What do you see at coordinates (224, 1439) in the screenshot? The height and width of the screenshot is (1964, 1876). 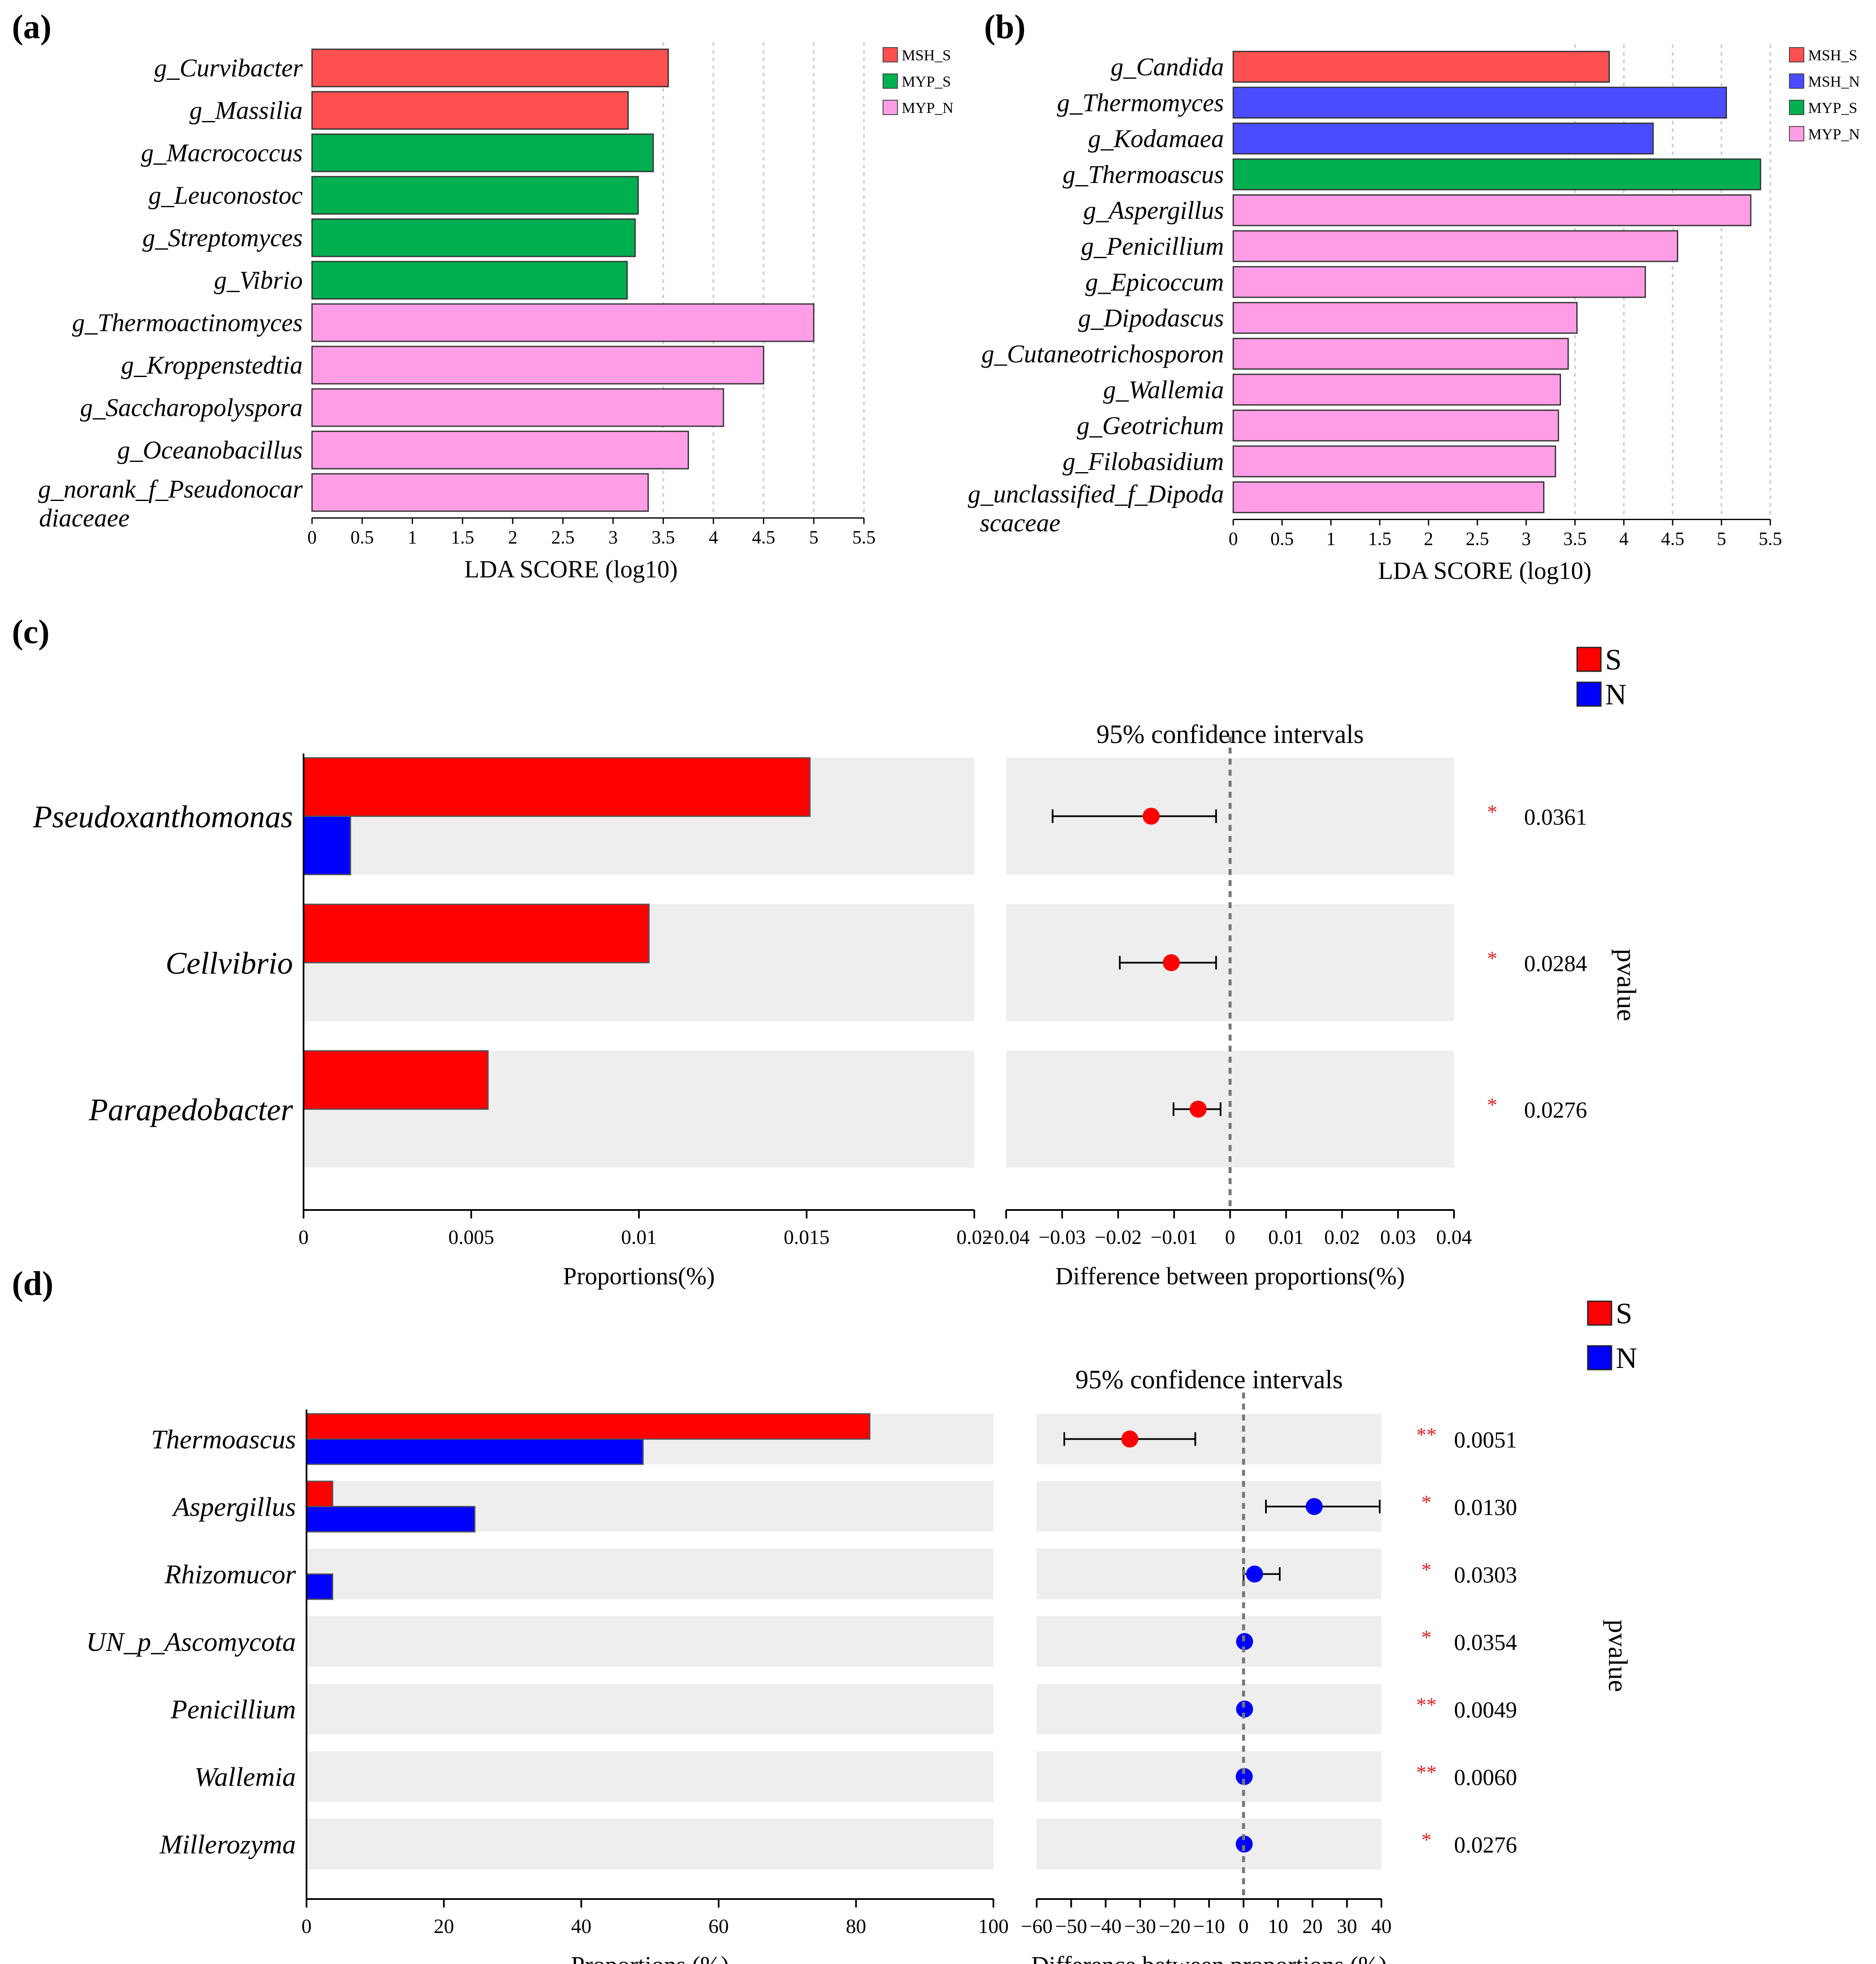 I see `category-label: Thermoascus` at bounding box center [224, 1439].